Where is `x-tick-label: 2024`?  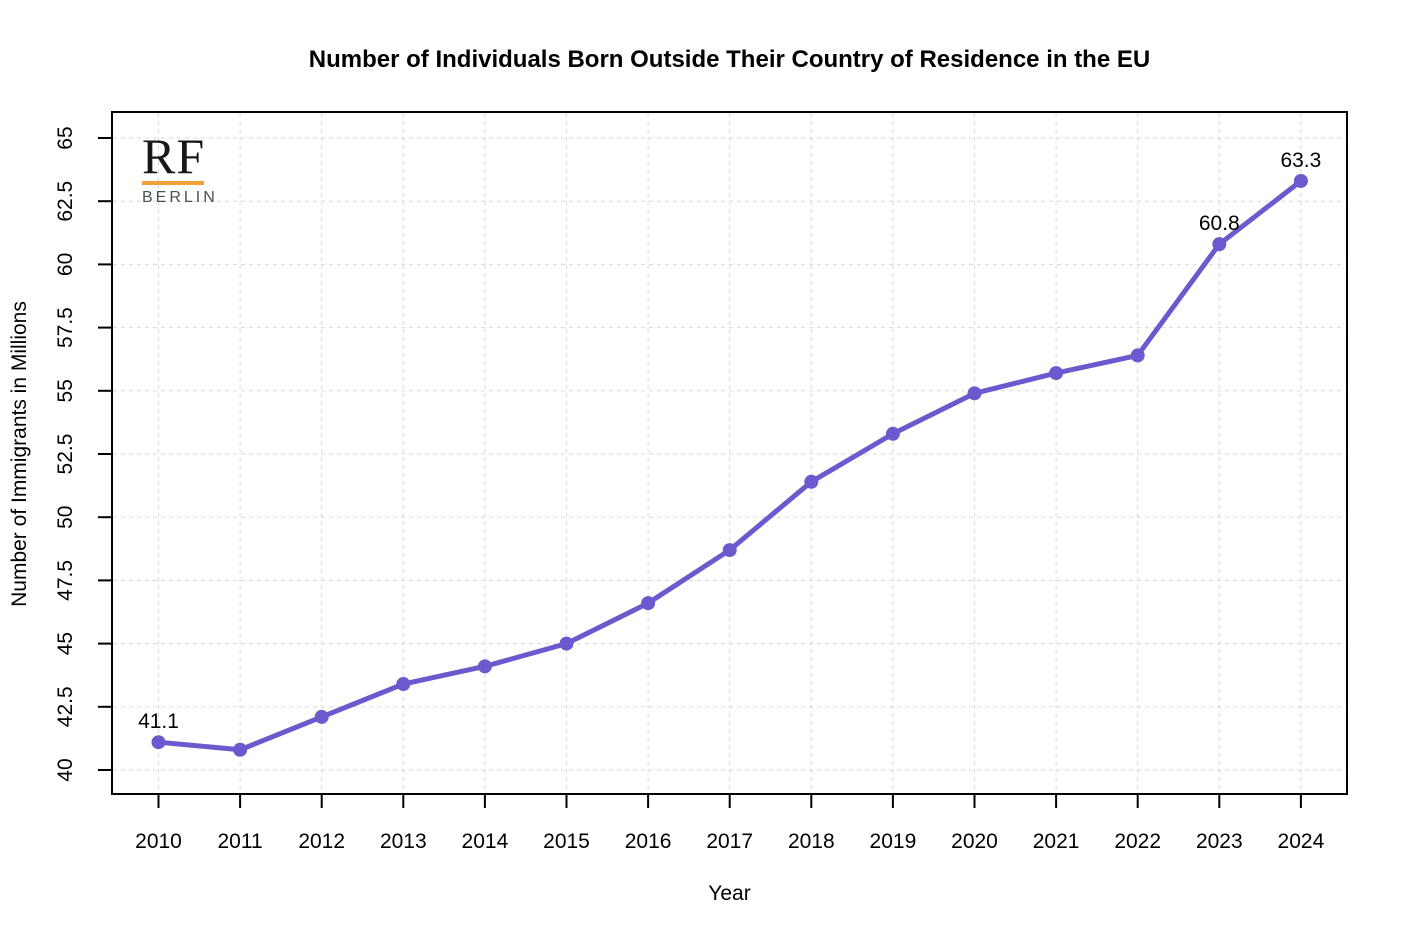
x-tick-label: 2024 is located at coordinates (1301, 841).